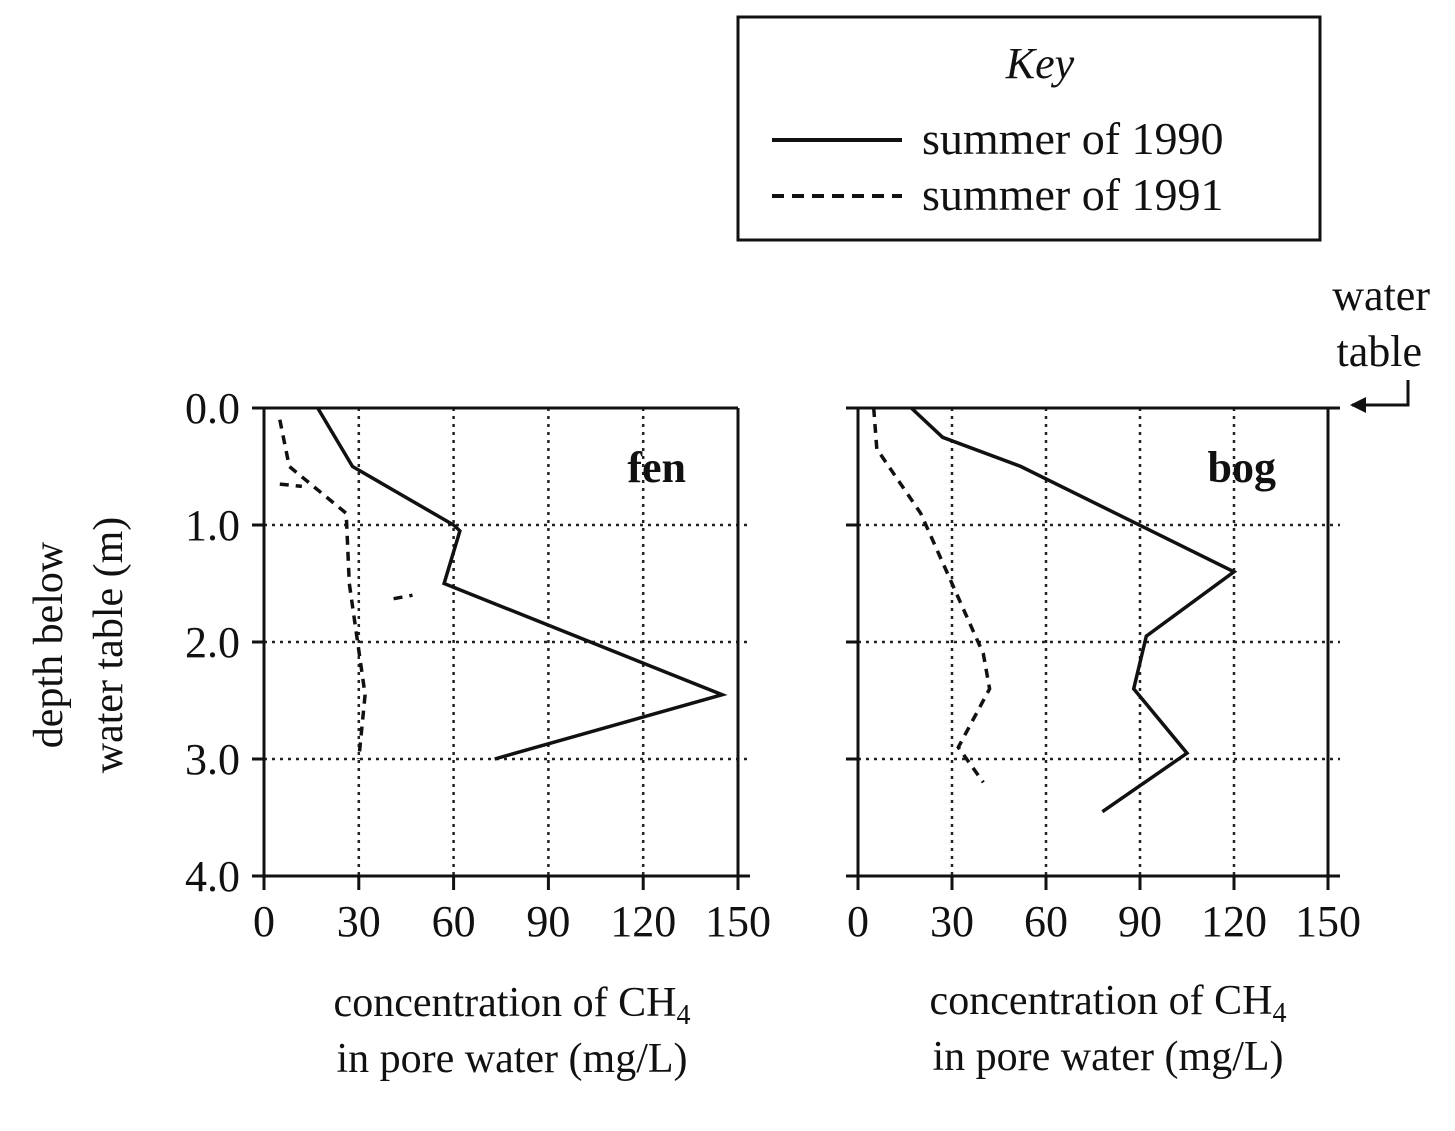  Describe the element at coordinates (1379, 351) in the screenshot. I see `water-table-label-line2: table` at that location.